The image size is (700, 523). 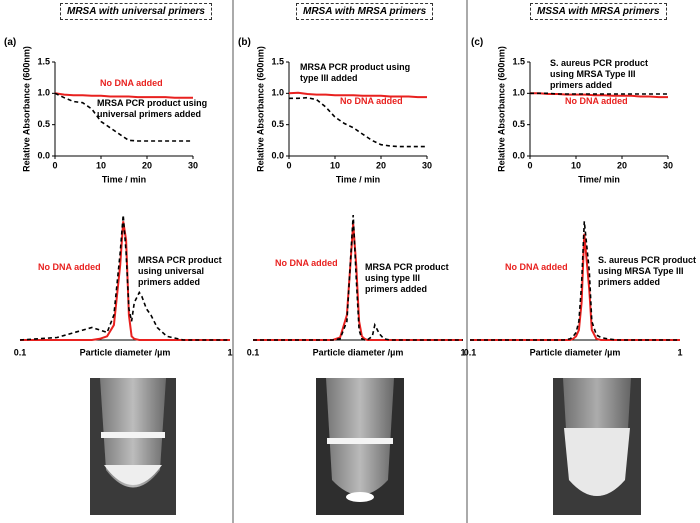 I want to click on panel-heading: MSSA with MRSA primers, so click(x=598, y=11).